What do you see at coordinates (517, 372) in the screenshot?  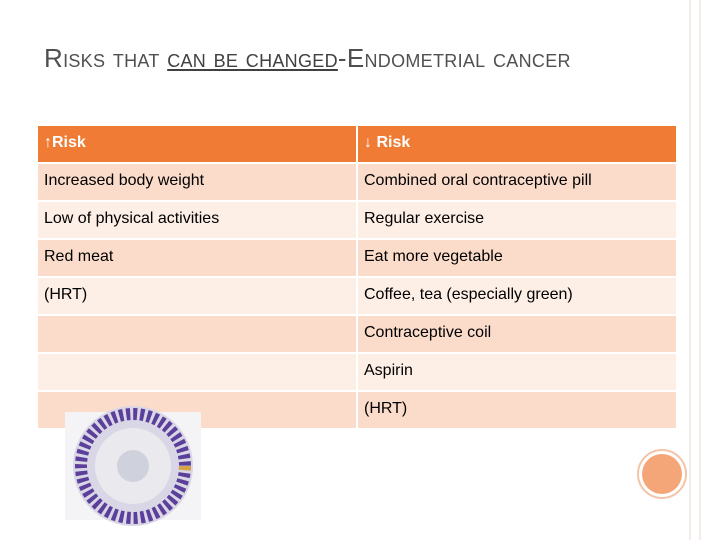 I see `decrease-cell: Aspirin` at bounding box center [517, 372].